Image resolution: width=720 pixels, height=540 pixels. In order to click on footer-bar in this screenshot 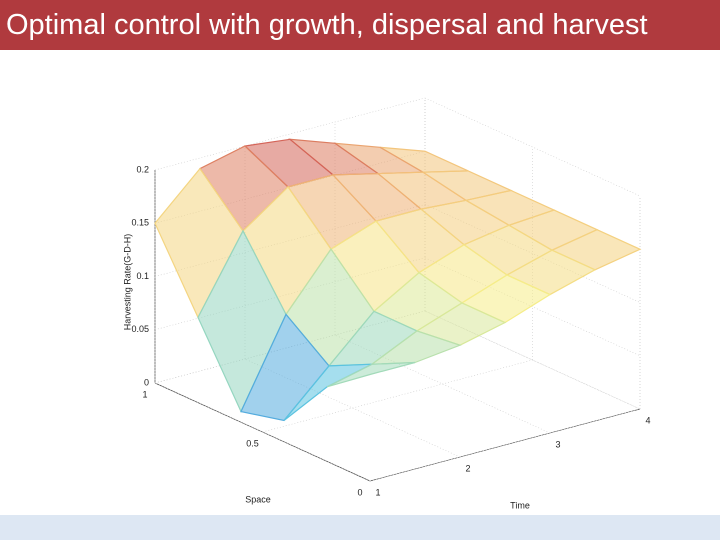, I will do `click(360, 527)`.